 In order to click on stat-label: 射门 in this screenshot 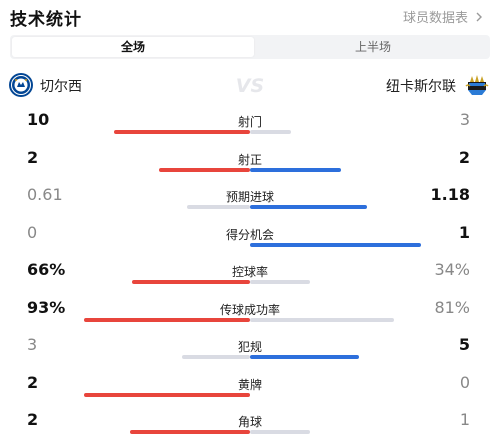, I will do `click(249, 122)`.